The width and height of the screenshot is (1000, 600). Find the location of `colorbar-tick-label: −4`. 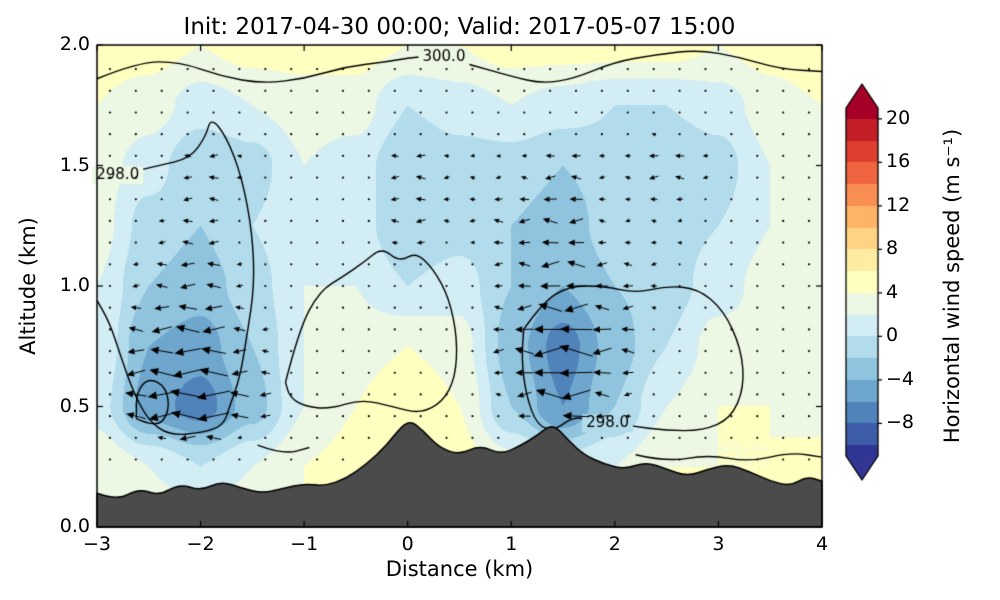

colorbar-tick-label: −4 is located at coordinates (900, 378).